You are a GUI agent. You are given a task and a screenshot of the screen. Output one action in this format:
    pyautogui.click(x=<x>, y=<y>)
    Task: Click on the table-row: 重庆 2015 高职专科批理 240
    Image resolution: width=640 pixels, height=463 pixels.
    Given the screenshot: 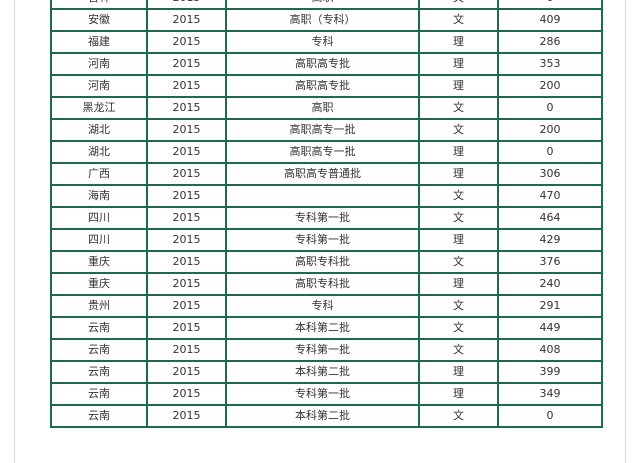 What is the action you would take?
    pyautogui.click(x=326, y=284)
    